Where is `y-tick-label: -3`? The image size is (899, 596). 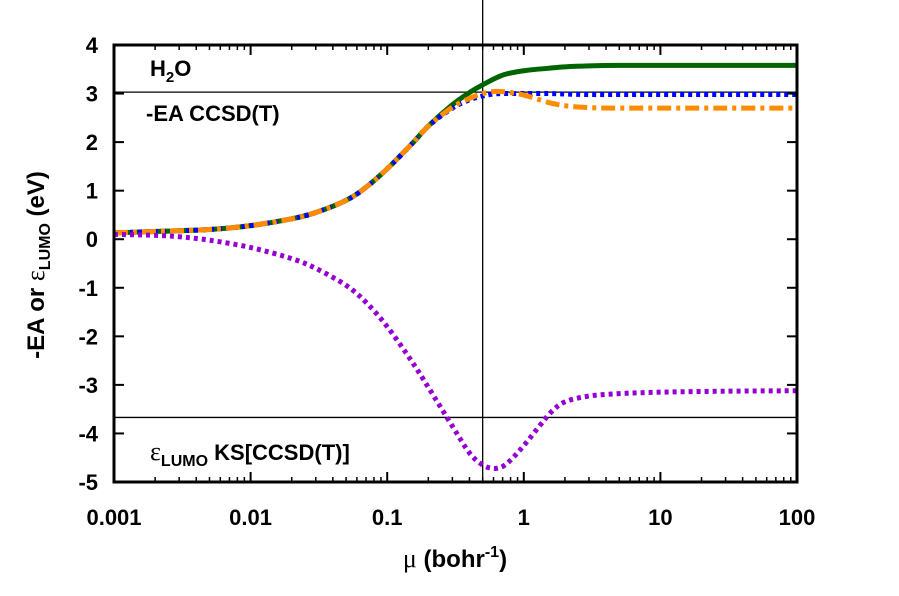 y-tick-label: -3 is located at coordinates (88, 385).